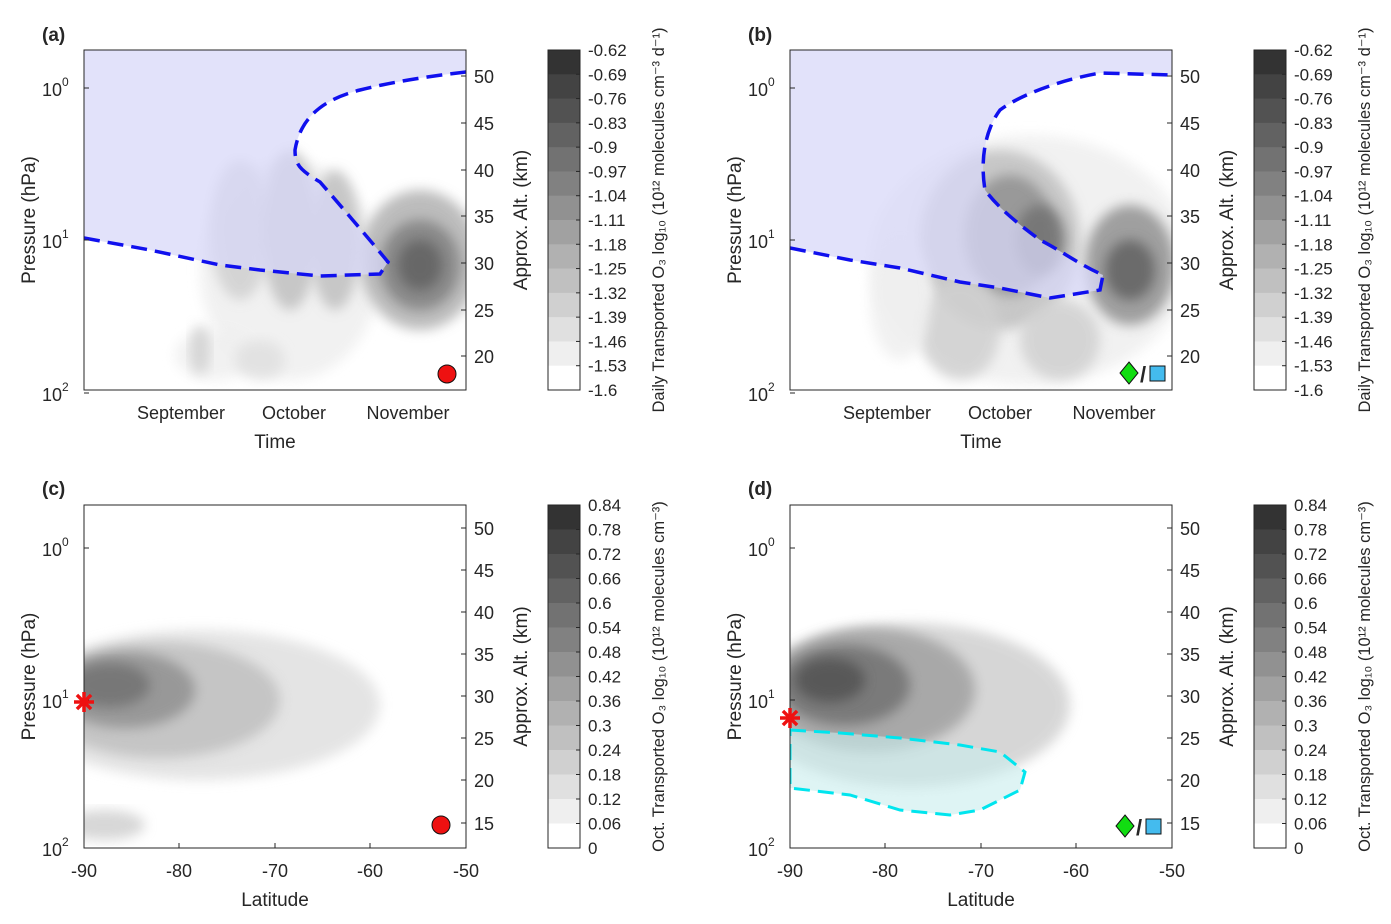  I want to click on colorbar-tick-label: -1.18, so click(1313, 244).